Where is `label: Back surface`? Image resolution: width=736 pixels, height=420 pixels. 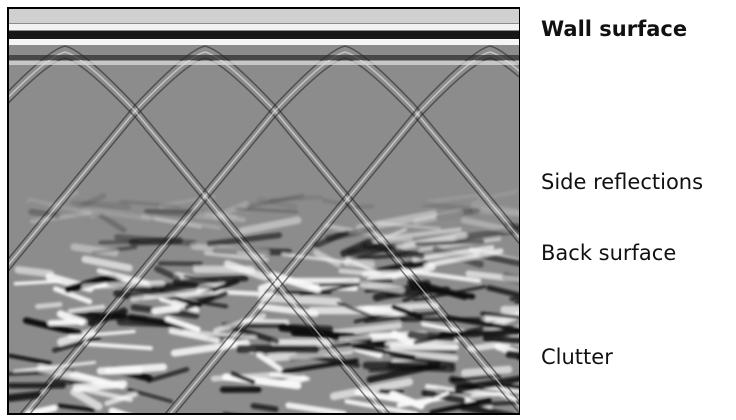
label: Back surface is located at coordinates (609, 253).